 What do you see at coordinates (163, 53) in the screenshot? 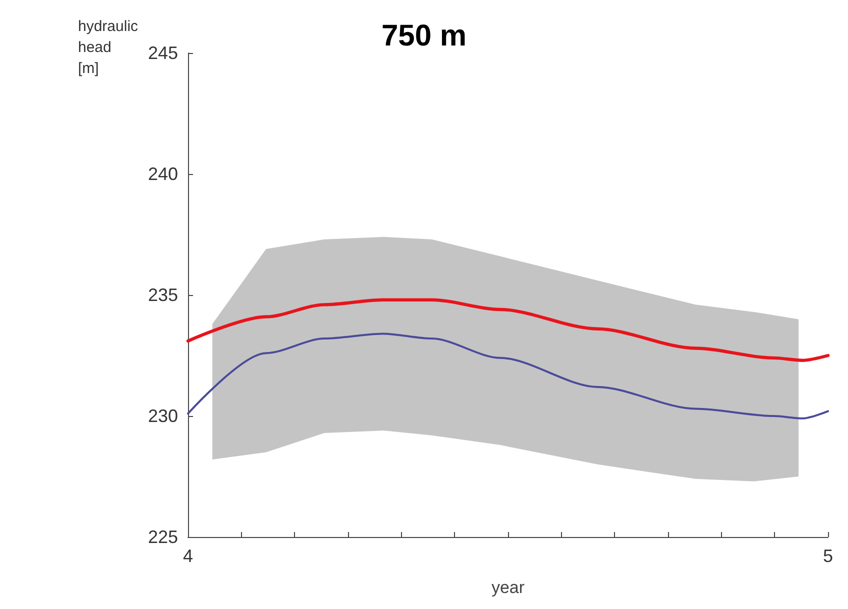
I see `y-tick-label: 245` at bounding box center [163, 53].